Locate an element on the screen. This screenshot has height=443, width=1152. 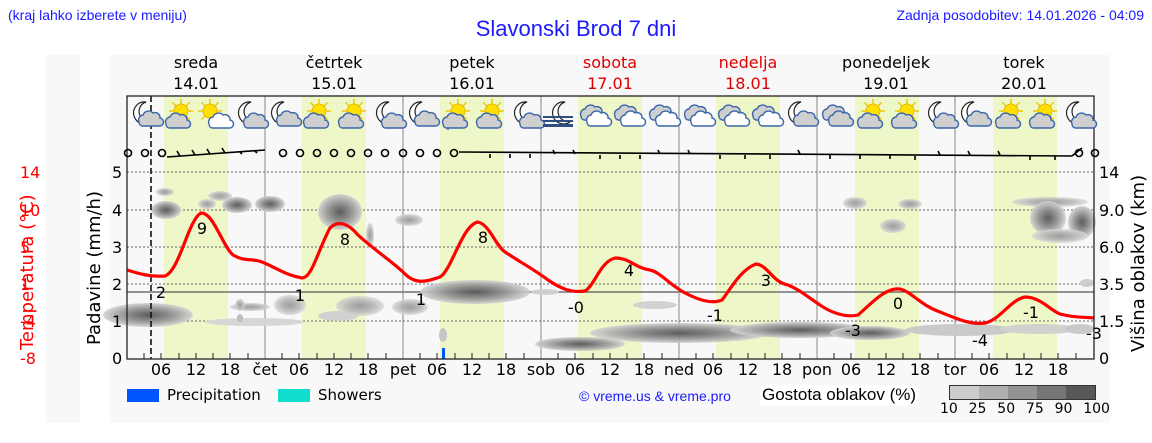
cloud-height-tick: 3.5 is located at coordinates (1112, 284).